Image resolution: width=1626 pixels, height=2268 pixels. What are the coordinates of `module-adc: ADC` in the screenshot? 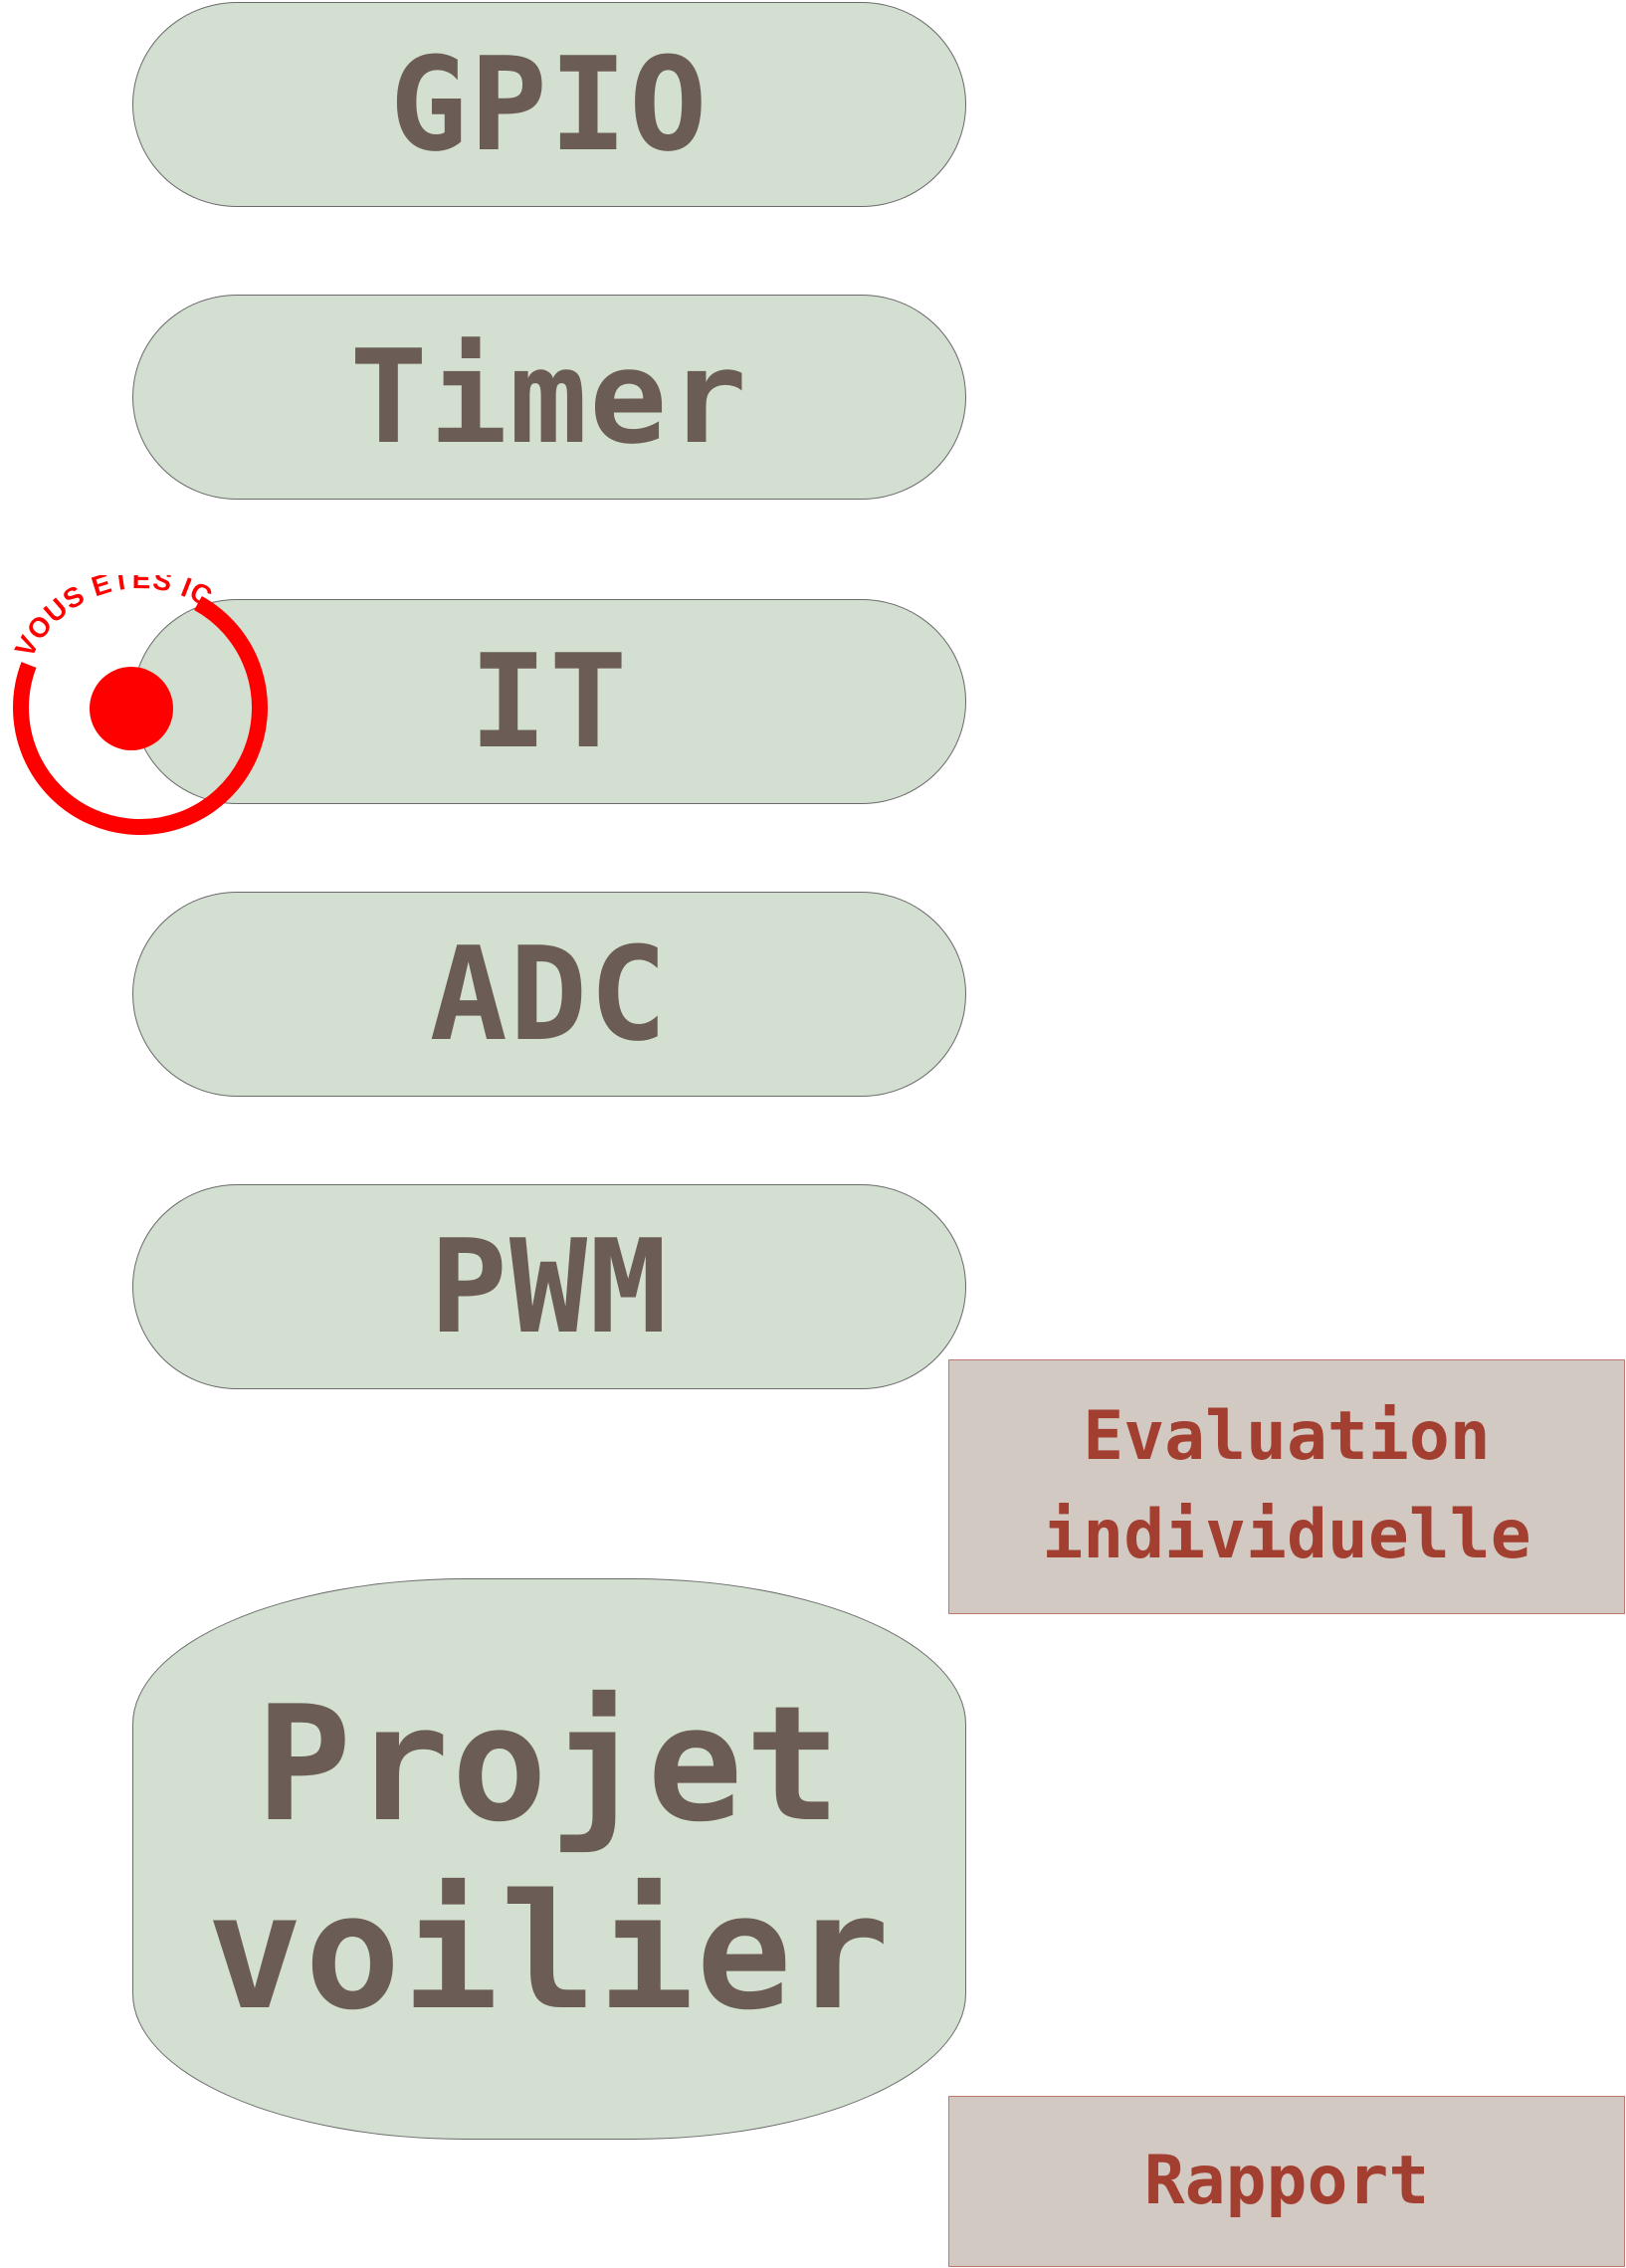 It's located at (549, 994).